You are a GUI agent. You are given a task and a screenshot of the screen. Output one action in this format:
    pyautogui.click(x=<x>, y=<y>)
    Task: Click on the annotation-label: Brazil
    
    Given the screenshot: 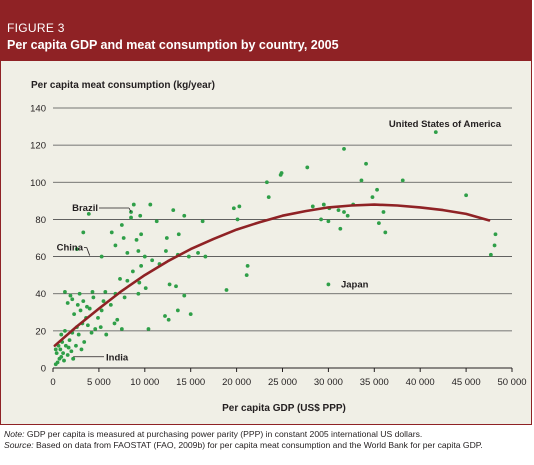 What is the action you would take?
    pyautogui.click(x=85, y=208)
    